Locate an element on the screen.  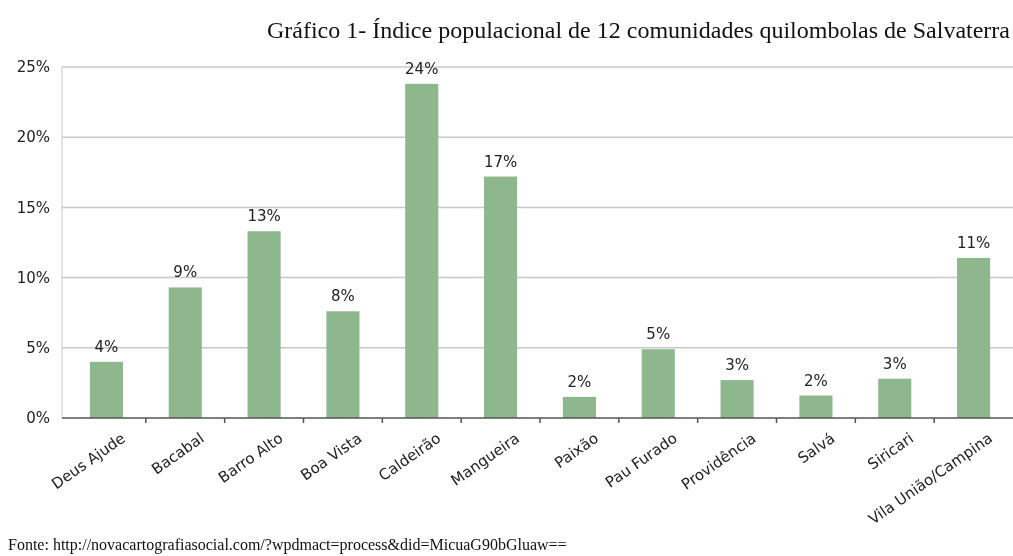
y-tick-label: 20% is located at coordinates (33, 137).